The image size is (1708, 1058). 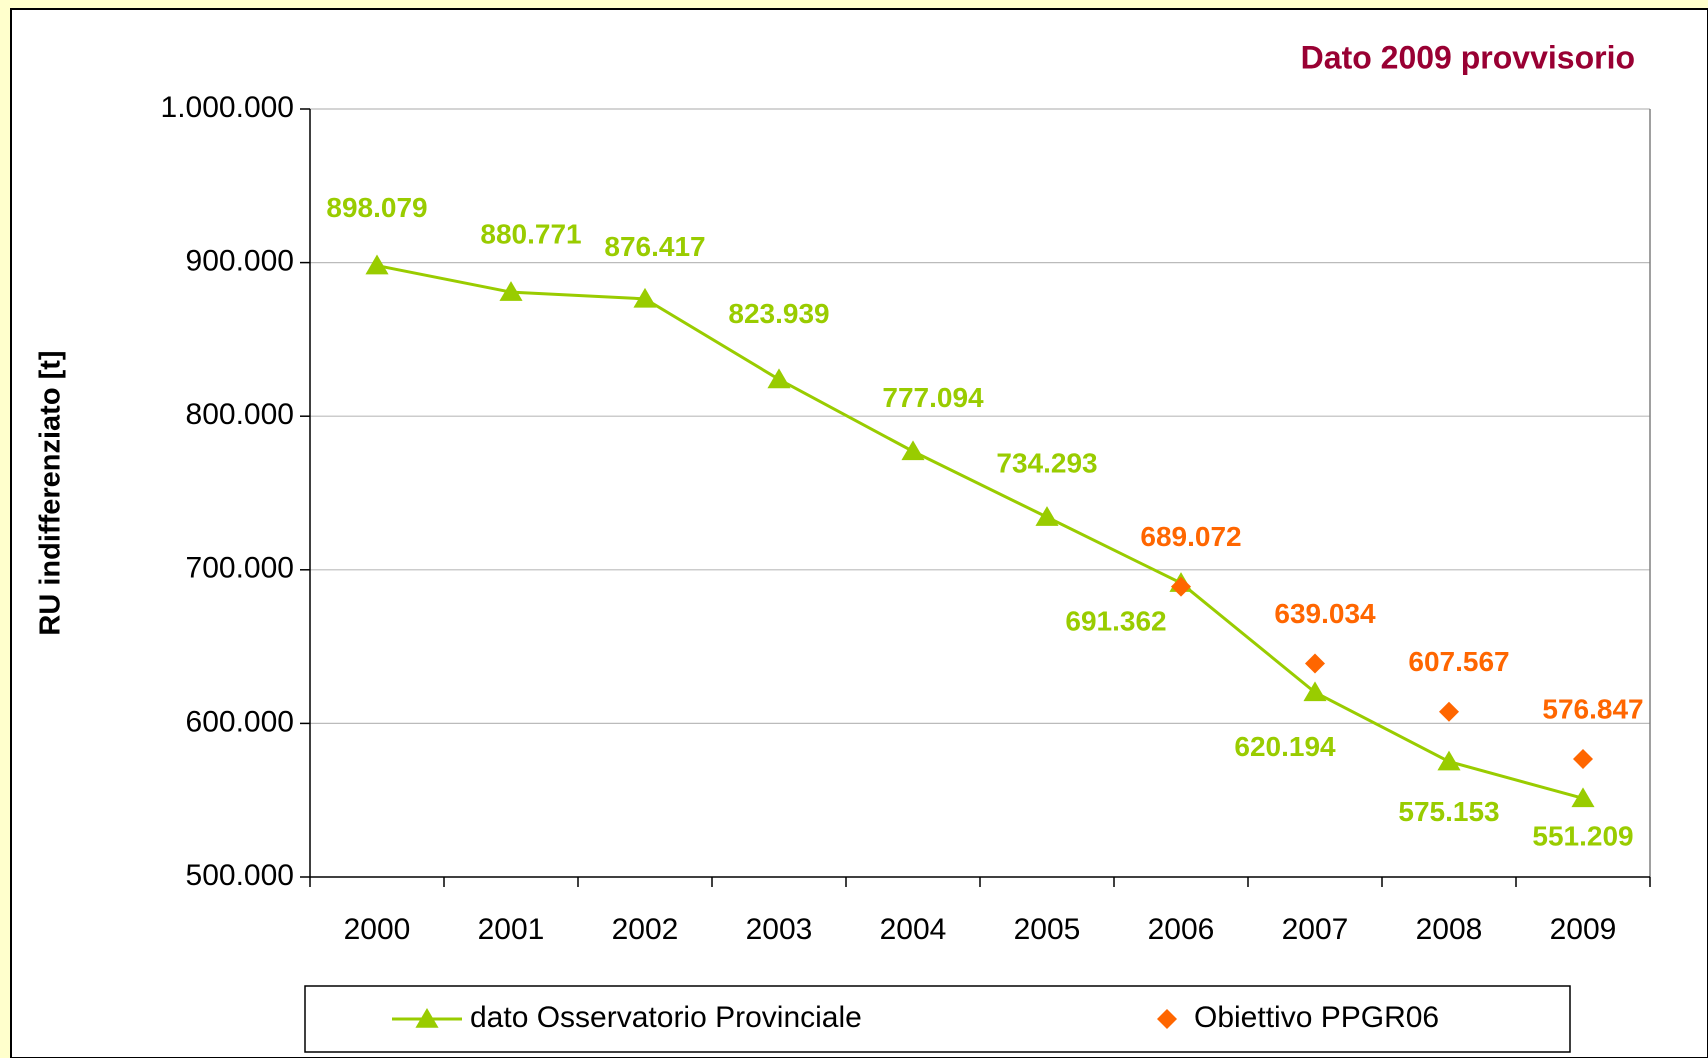 I want to click on data-label: 639.034, so click(x=1325, y=613).